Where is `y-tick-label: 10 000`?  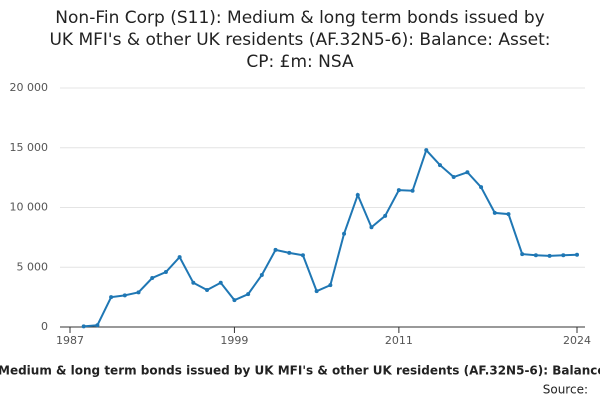 y-tick-label: 10 000 is located at coordinates (29, 207).